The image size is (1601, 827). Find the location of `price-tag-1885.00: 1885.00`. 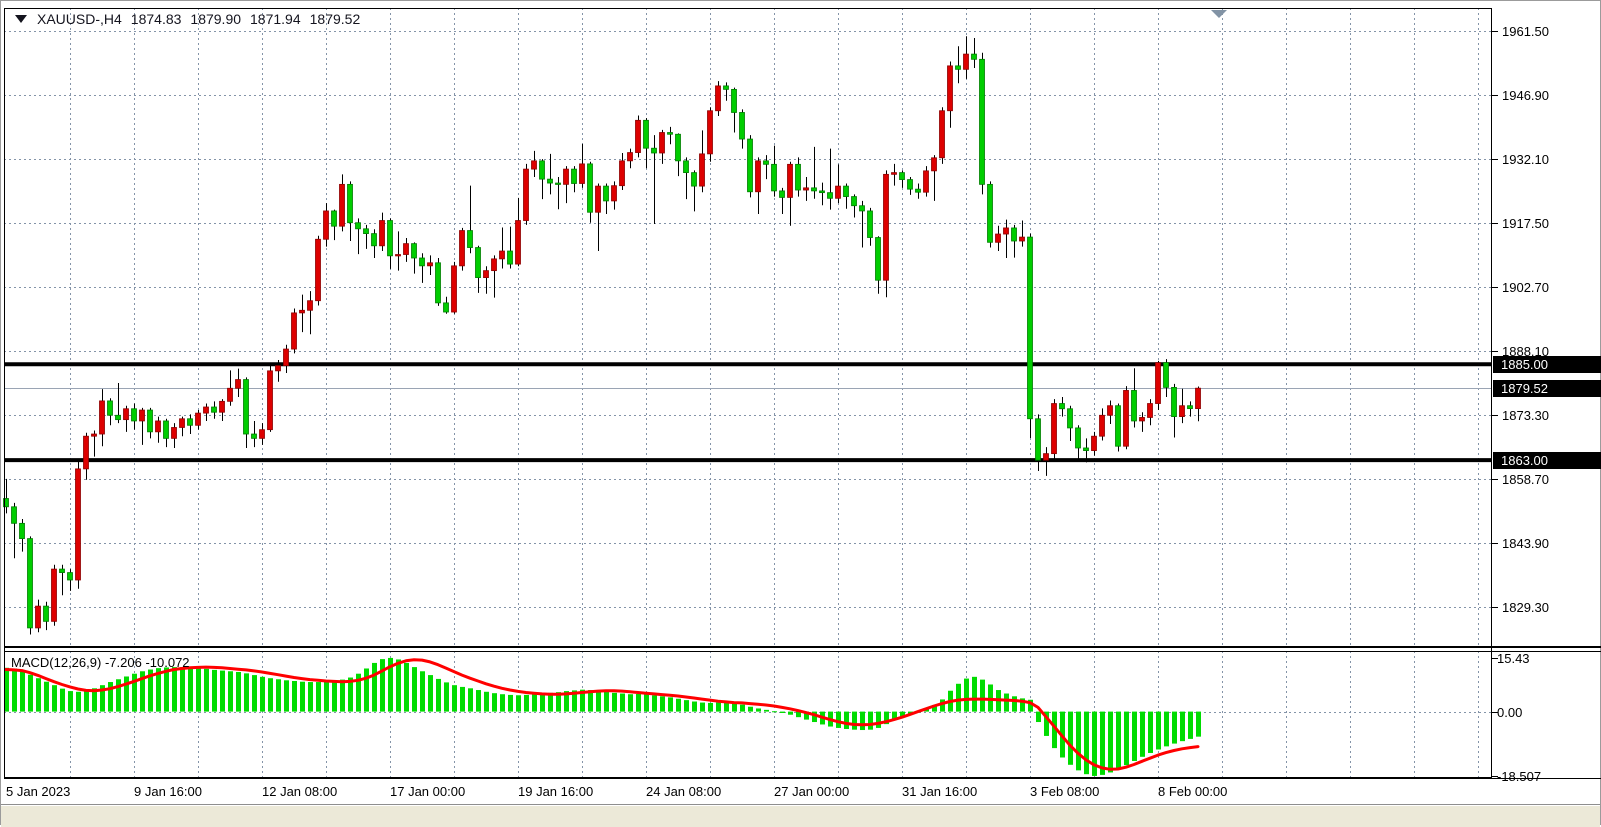

price-tag-1885.00: 1885.00 is located at coordinates (1547, 364).